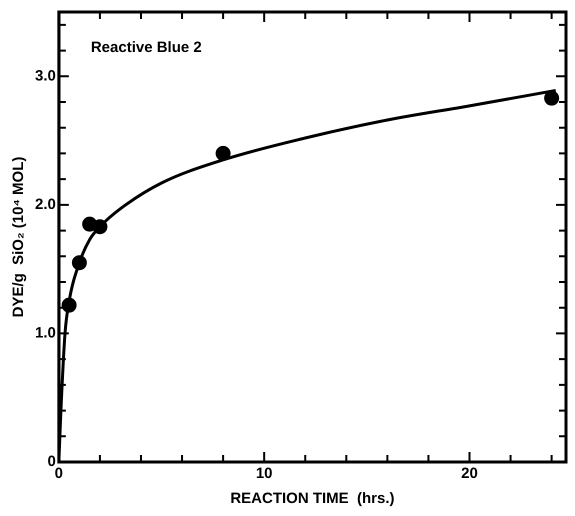  I want to click on y-axis-title: DYE/g SiO₂ (10⁴ MOL), so click(19, 237).